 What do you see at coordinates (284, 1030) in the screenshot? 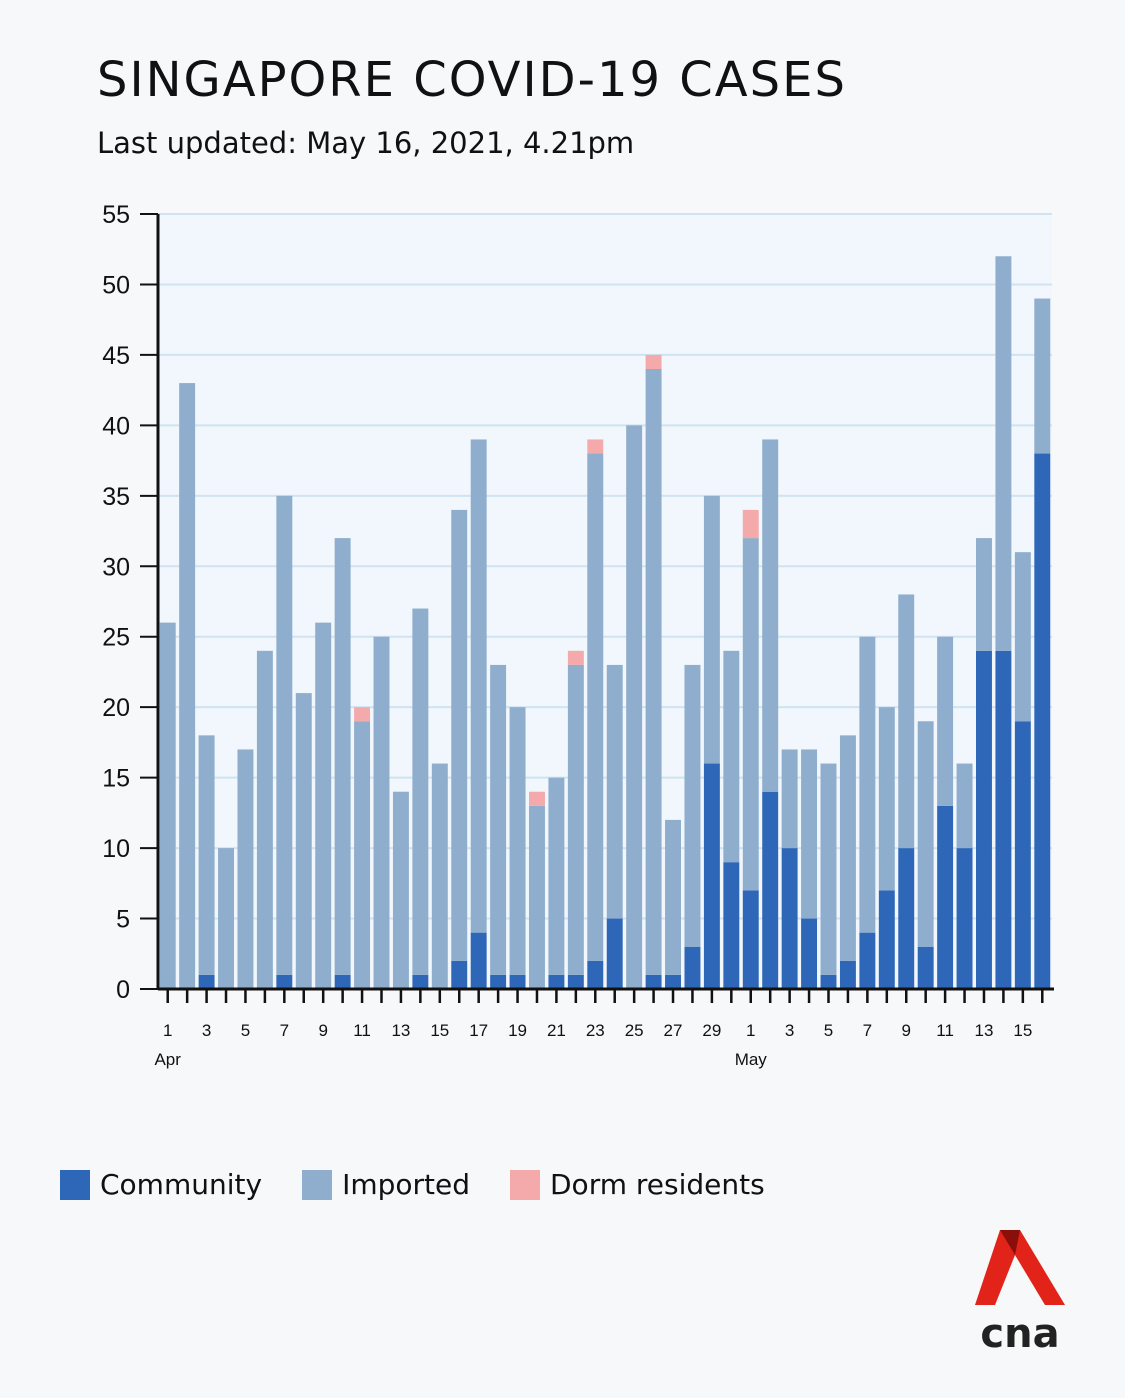
I see `x-tick-label: 7` at bounding box center [284, 1030].